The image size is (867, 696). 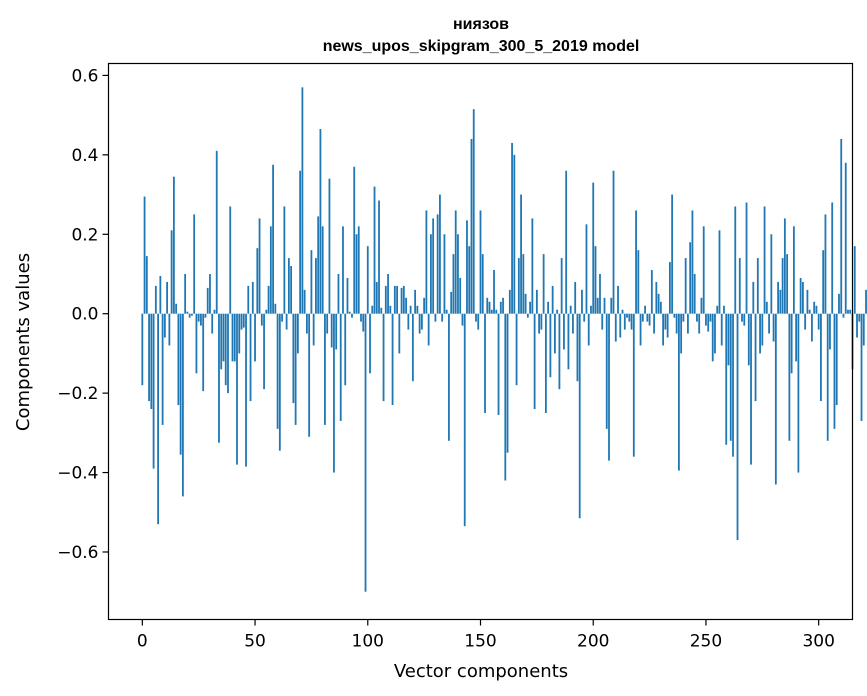 I want to click on y-tick-label: 0.0, so click(x=84, y=315).